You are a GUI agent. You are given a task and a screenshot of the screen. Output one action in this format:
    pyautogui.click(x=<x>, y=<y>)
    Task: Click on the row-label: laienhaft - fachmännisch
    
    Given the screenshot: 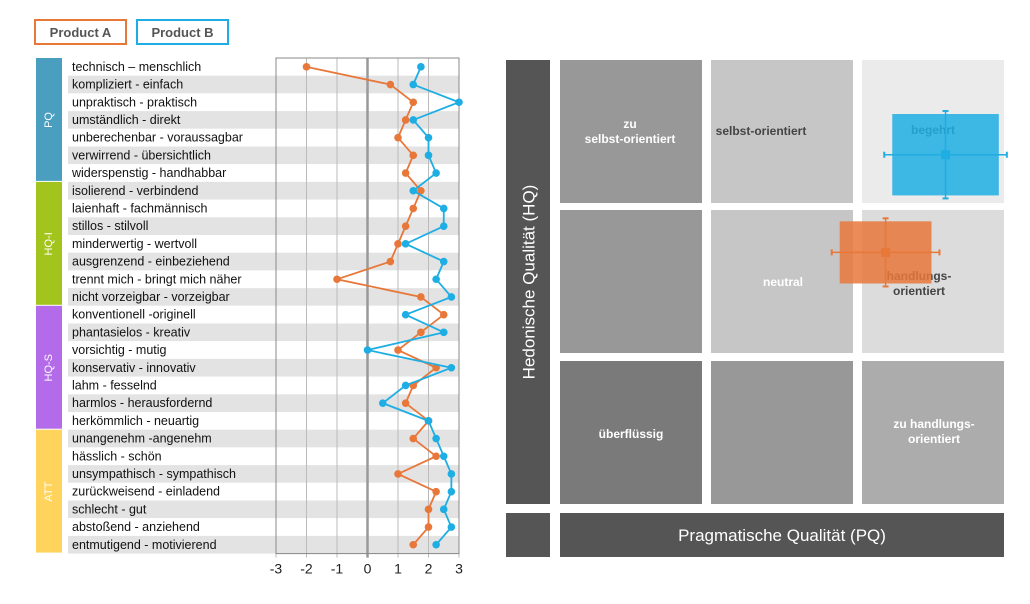 What is the action you would take?
    pyautogui.click(x=140, y=208)
    